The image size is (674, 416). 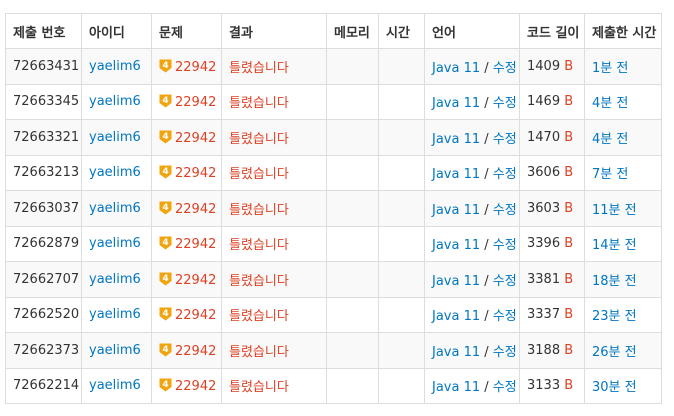 I want to click on submission-id: 72662879, so click(x=46, y=244).